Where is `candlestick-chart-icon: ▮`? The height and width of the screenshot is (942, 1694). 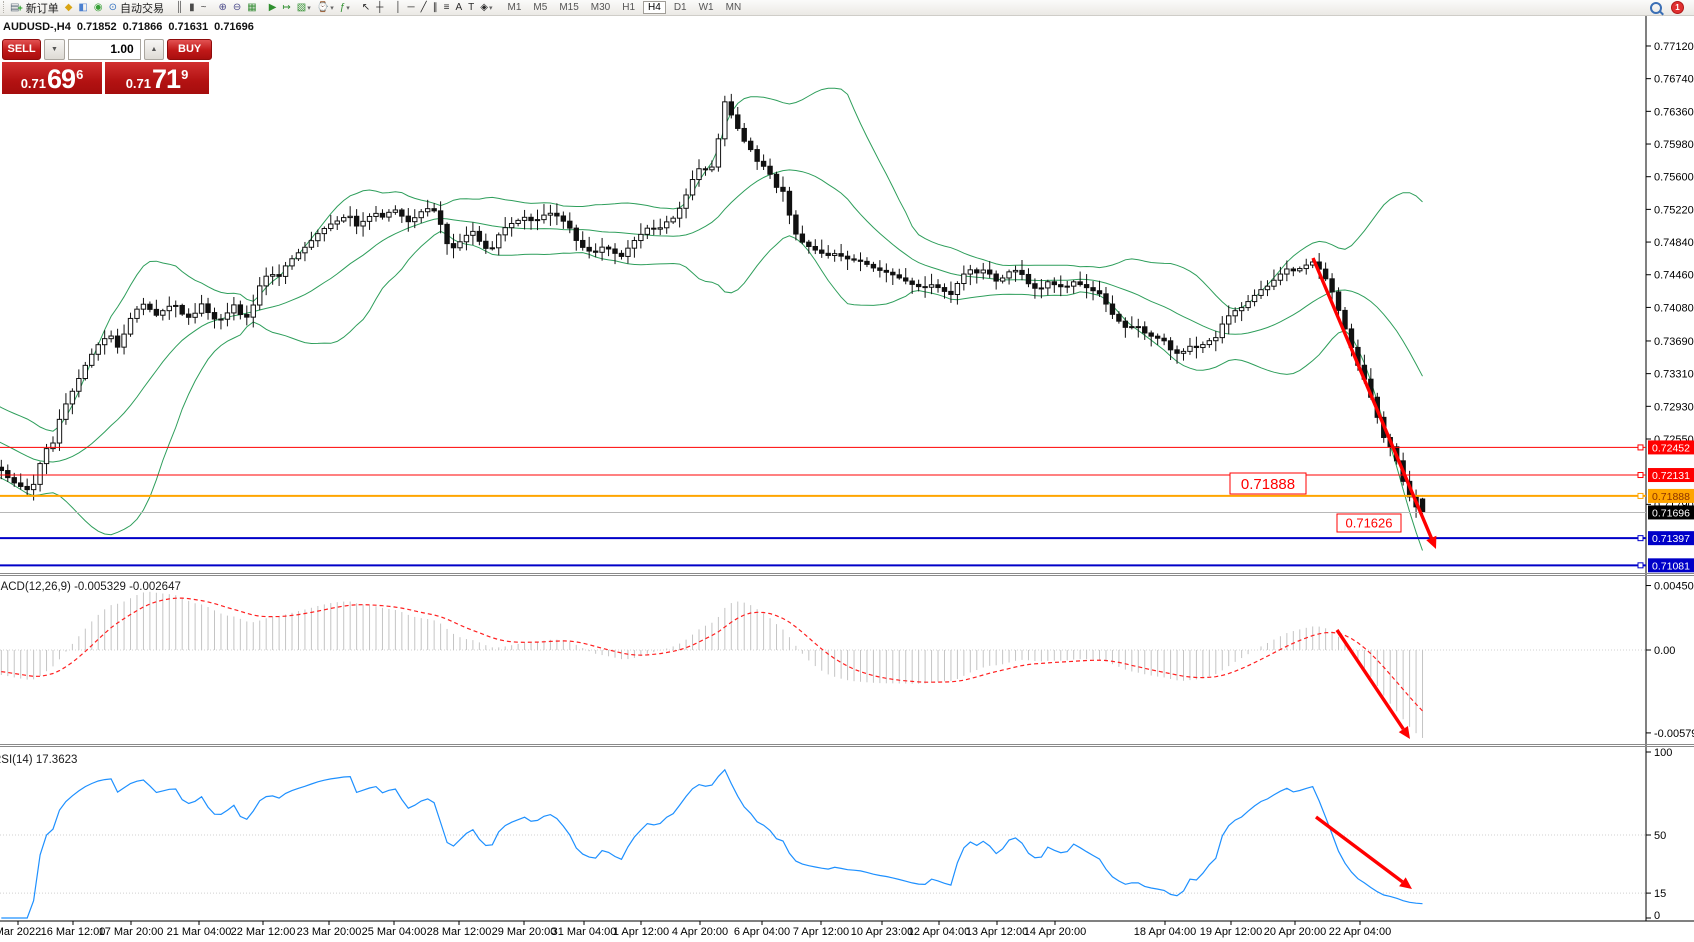
candlestick-chart-icon: ▮ is located at coordinates (192, 7).